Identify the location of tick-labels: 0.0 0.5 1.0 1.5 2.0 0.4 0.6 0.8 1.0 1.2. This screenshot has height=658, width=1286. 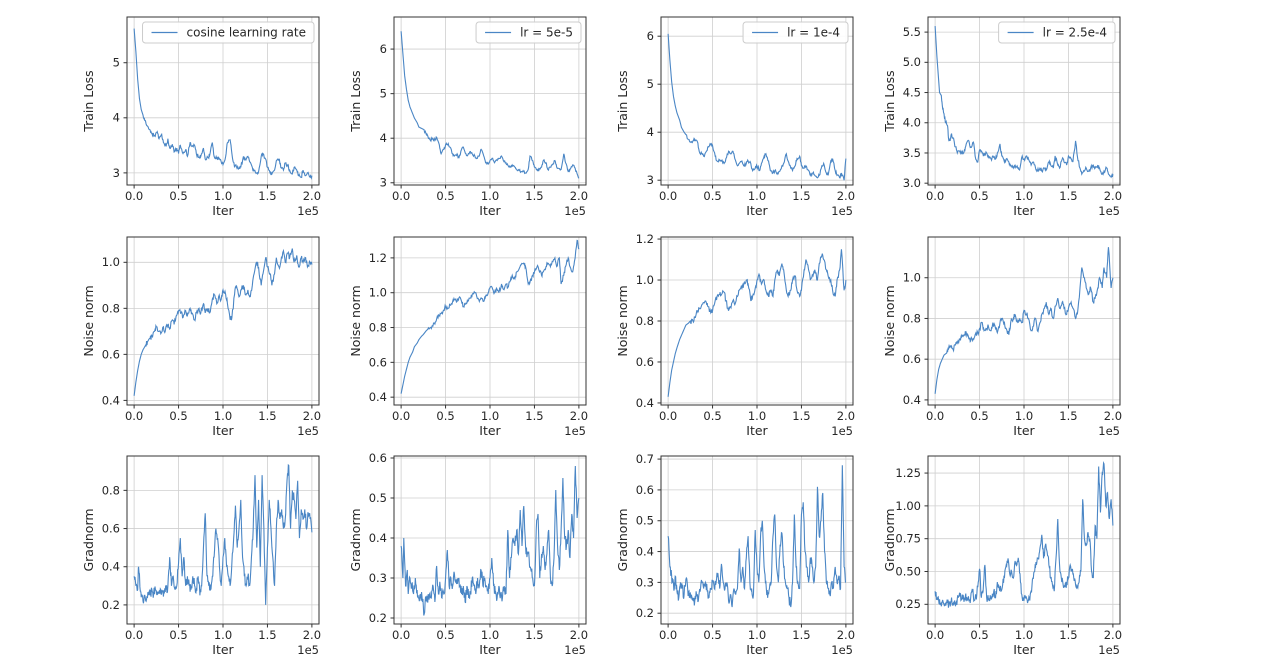
(478, 337).